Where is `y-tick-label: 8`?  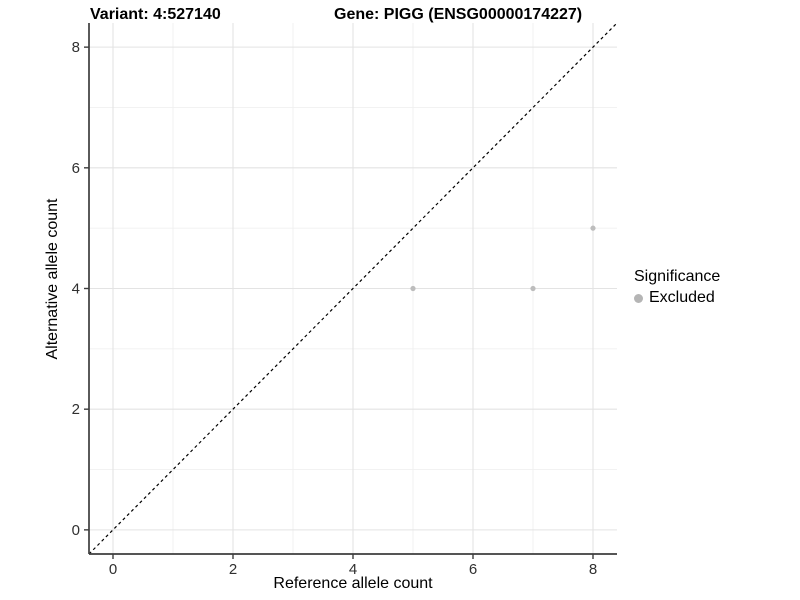 y-tick-label: 8 is located at coordinates (76, 47).